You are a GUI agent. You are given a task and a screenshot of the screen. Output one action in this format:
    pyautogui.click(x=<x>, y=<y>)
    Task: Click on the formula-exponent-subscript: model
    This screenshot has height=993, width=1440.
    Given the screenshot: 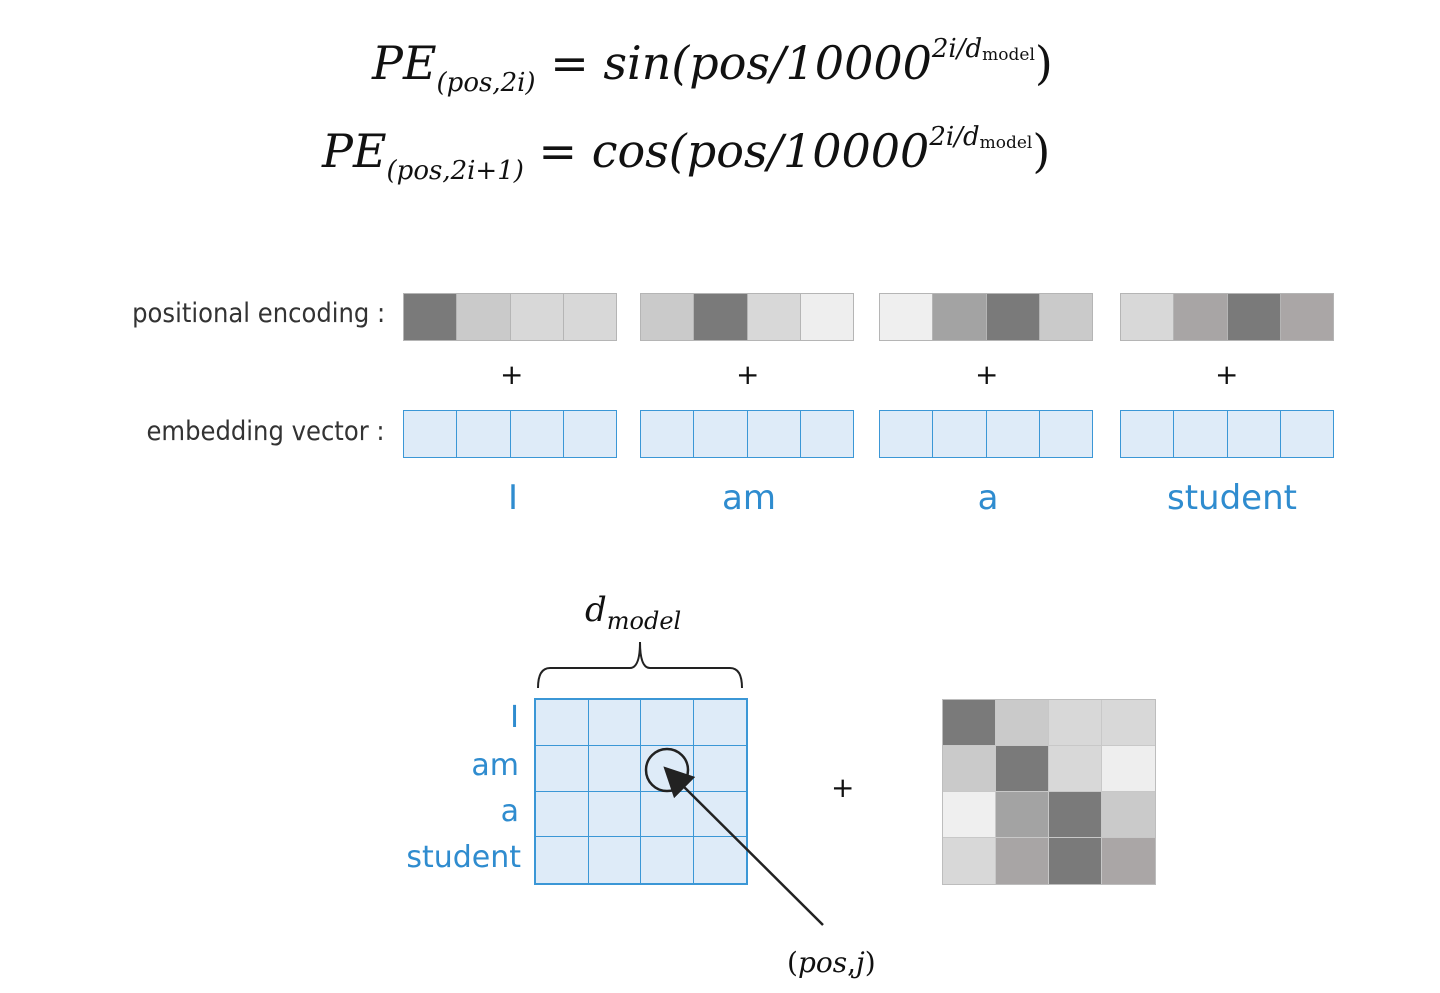 What is the action you would take?
    pyautogui.click(x=1008, y=55)
    